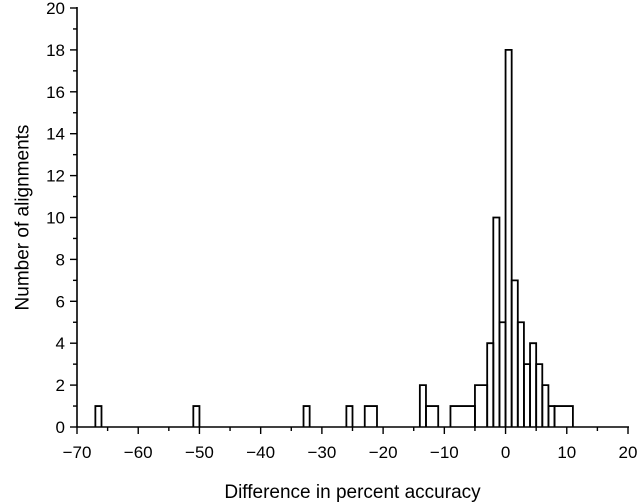 The image size is (640, 504). Describe the element at coordinates (352, 492) in the screenshot. I see `x-axis-title: Difference in percent accuracy` at that location.